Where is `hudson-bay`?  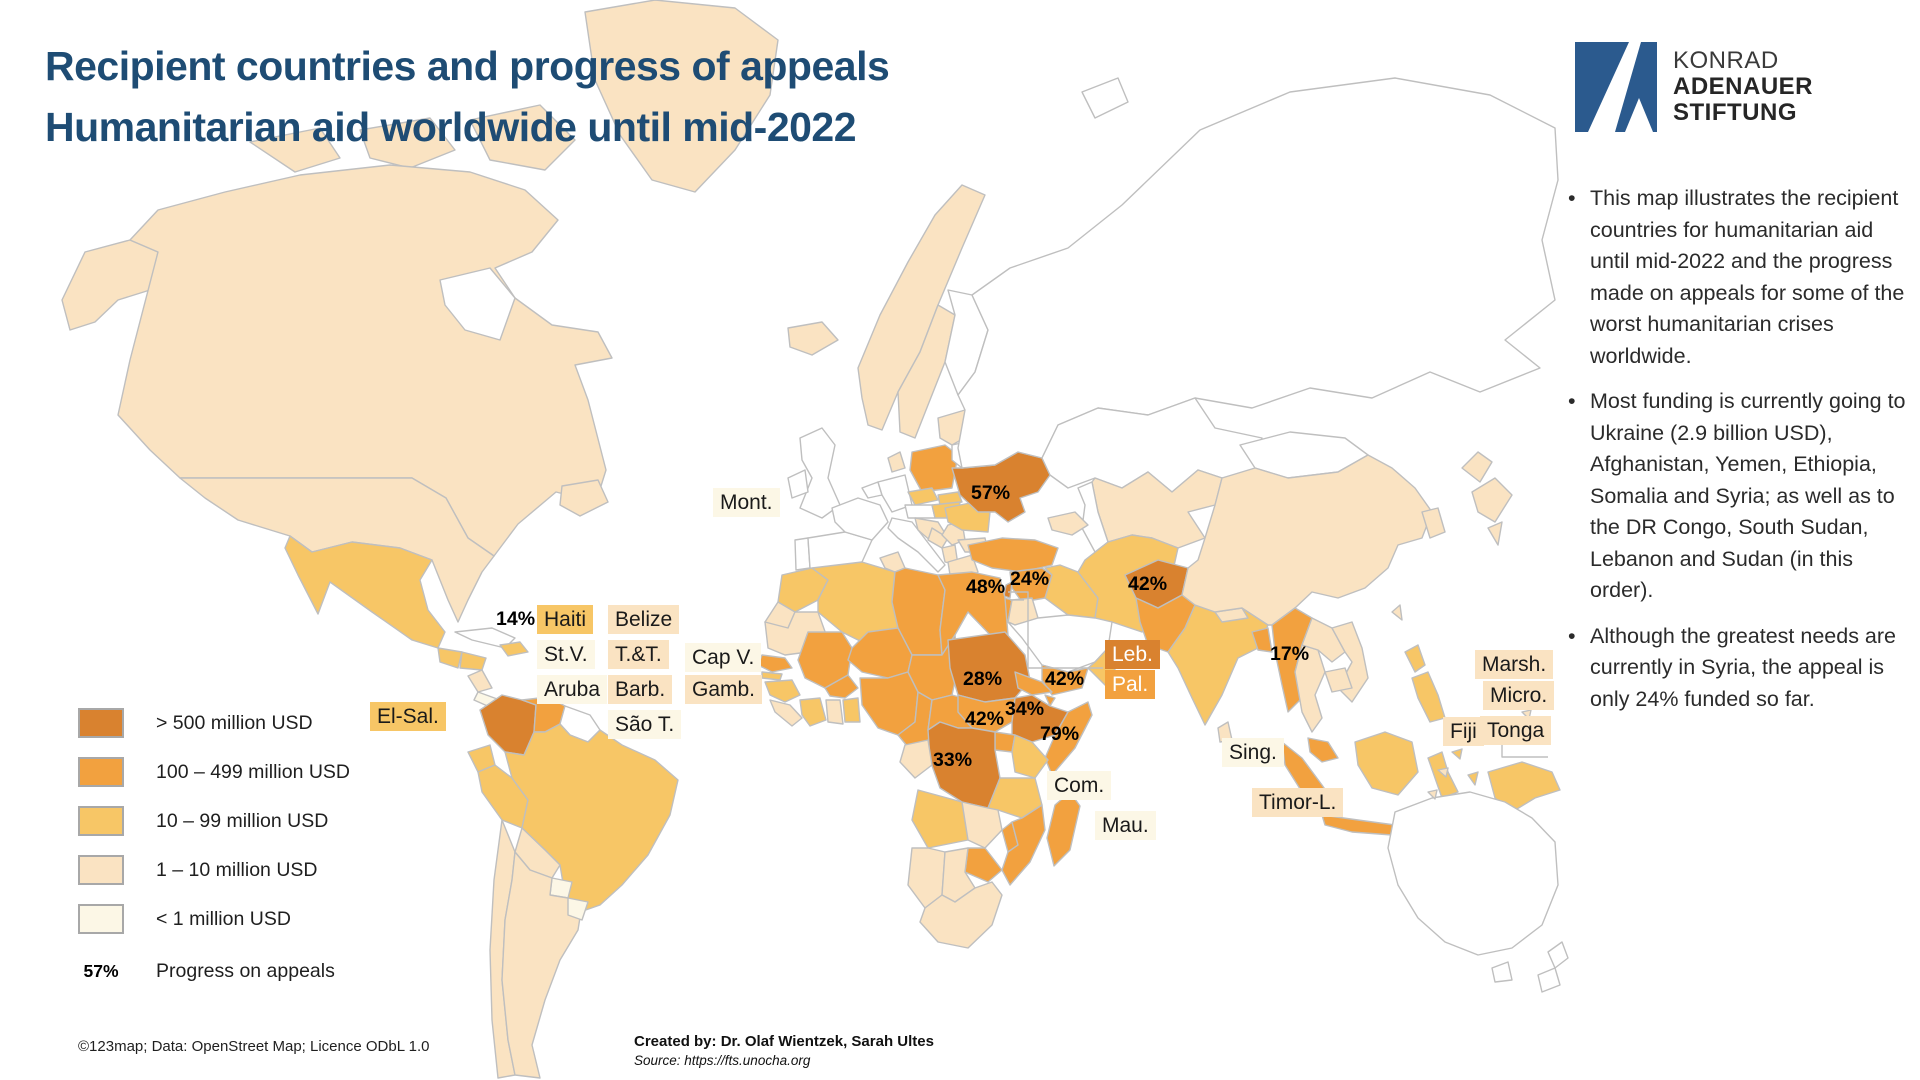 hudson-bay is located at coordinates (477, 304).